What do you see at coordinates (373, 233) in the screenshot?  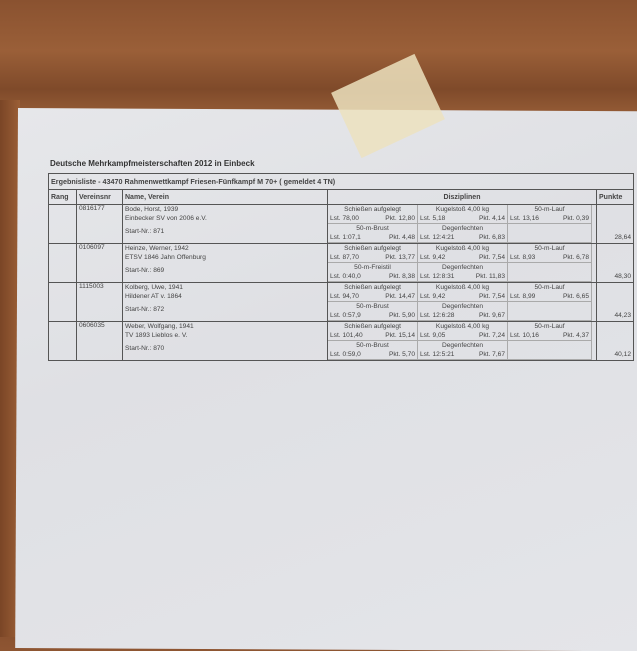 I see `discipline-cell: 50-m-Brust Lst. 1:07,1 Pkt. 4,48` at bounding box center [373, 233].